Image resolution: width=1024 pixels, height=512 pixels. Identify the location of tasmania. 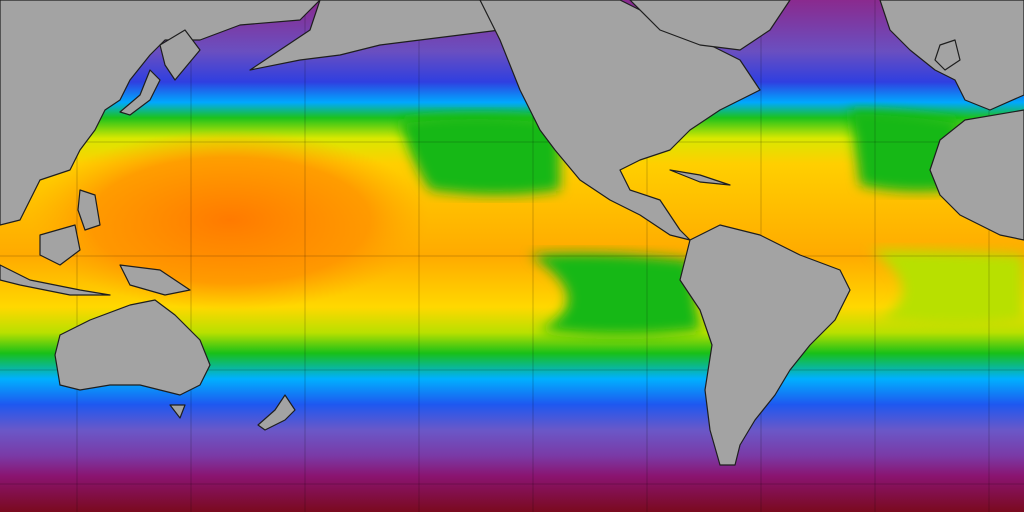
(177, 411).